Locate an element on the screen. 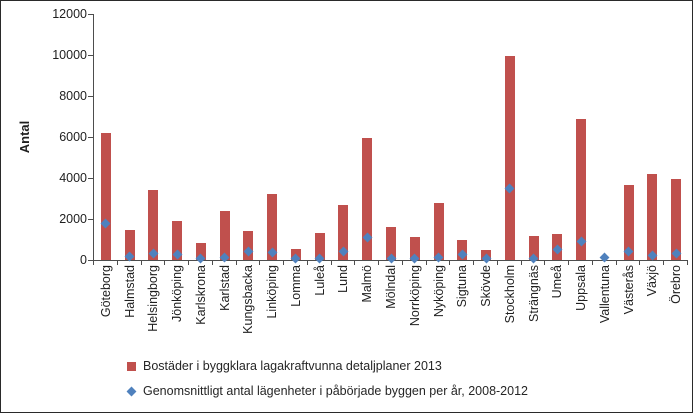 The image size is (693, 413). bar-Växjö is located at coordinates (652, 216).